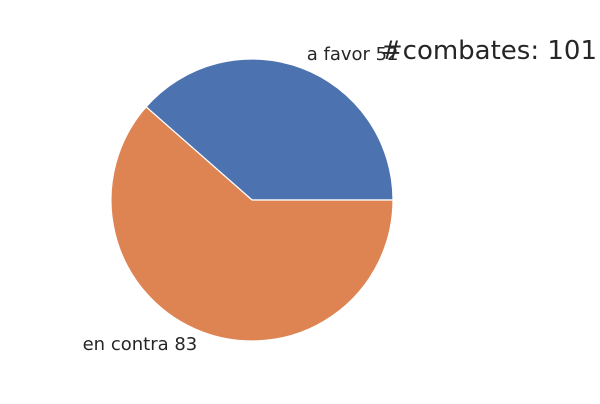 The image size is (600, 404). Describe the element at coordinates (269, 129) in the screenshot. I see `pie-slice-a-favor` at that location.